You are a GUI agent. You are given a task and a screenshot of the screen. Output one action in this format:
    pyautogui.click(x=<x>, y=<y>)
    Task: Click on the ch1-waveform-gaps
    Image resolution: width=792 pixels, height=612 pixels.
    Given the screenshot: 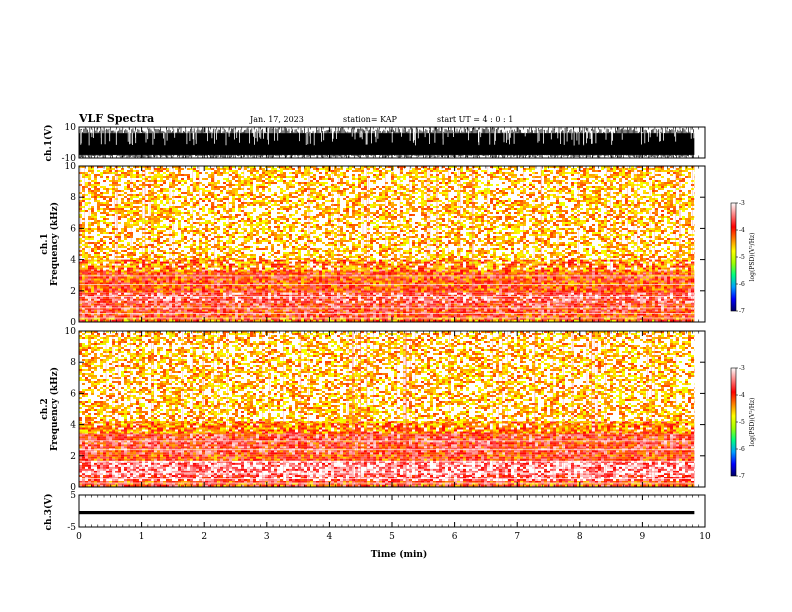 What is the action you would take?
    pyautogui.click(x=387, y=136)
    